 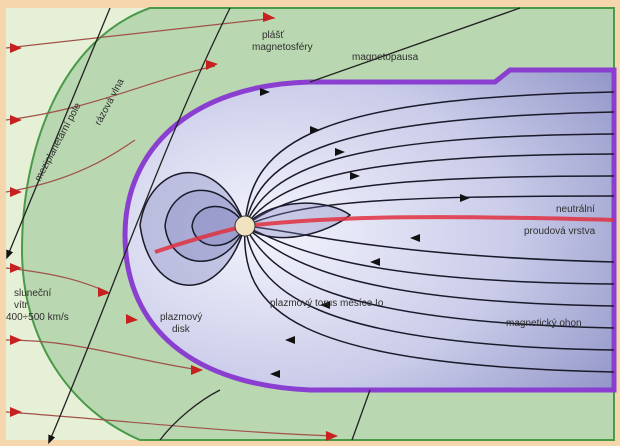 What do you see at coordinates (37, 317) in the screenshot?
I see `solar-wind-label-3: 400÷500 km/s` at bounding box center [37, 317].